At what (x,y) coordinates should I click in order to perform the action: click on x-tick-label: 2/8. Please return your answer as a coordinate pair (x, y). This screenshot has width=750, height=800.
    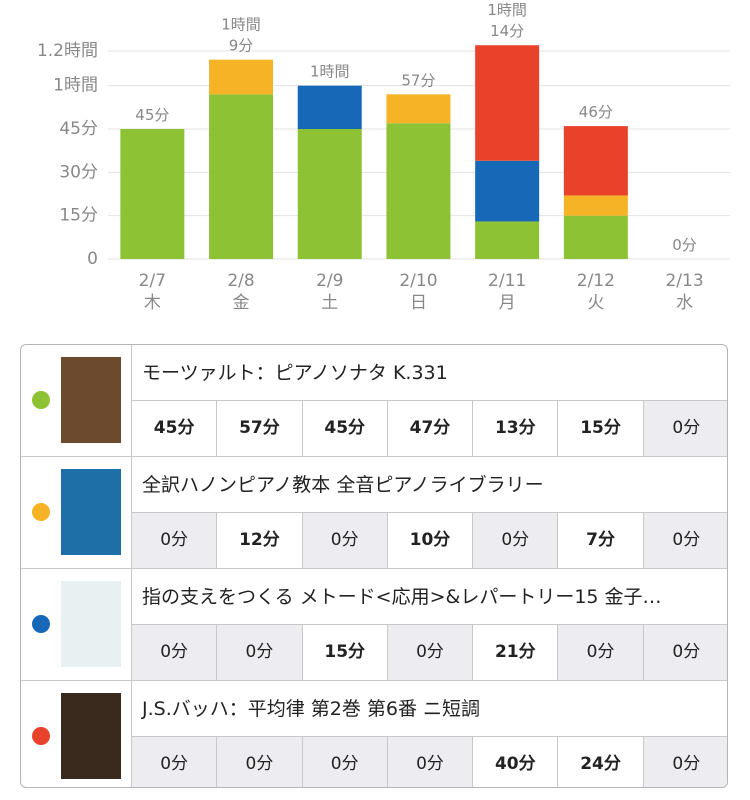
    Looking at the image, I should click on (240, 281).